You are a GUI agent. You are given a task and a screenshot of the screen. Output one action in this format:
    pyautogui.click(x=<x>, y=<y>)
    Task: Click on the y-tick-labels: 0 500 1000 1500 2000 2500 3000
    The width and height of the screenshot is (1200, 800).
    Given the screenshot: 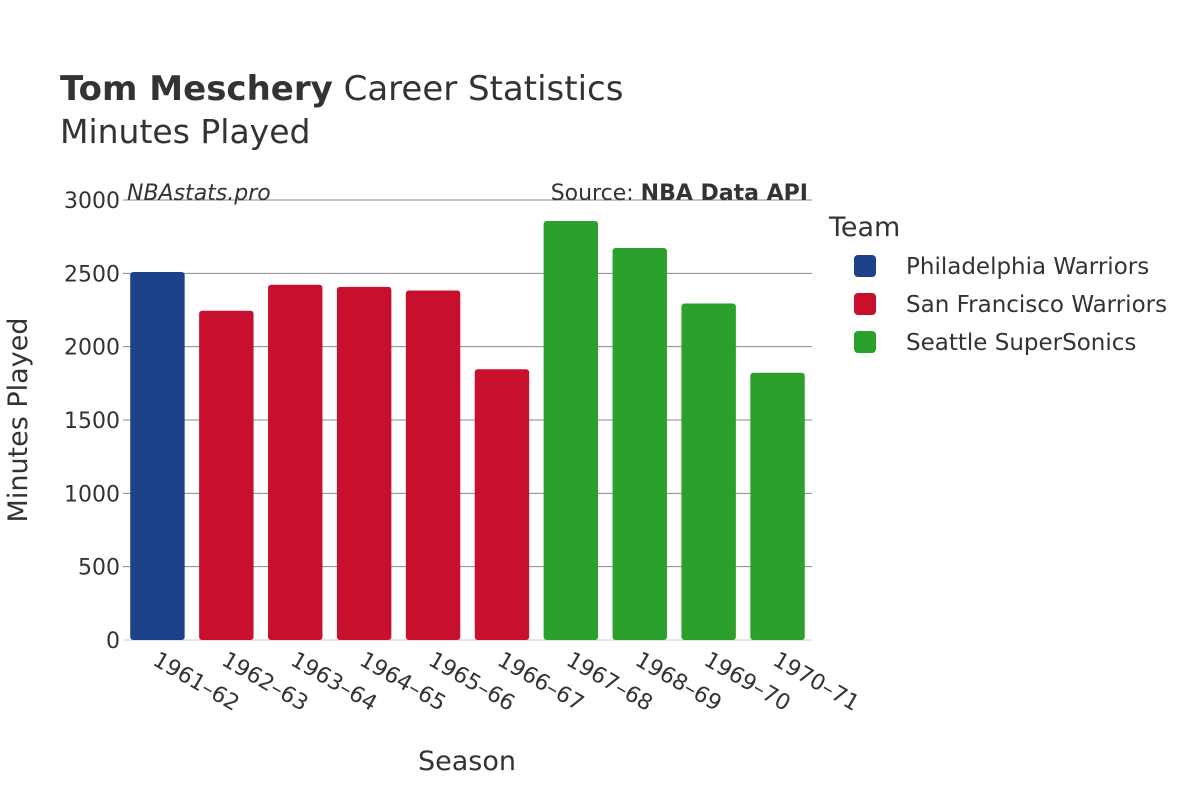 What is the action you would take?
    pyautogui.click(x=92, y=421)
    